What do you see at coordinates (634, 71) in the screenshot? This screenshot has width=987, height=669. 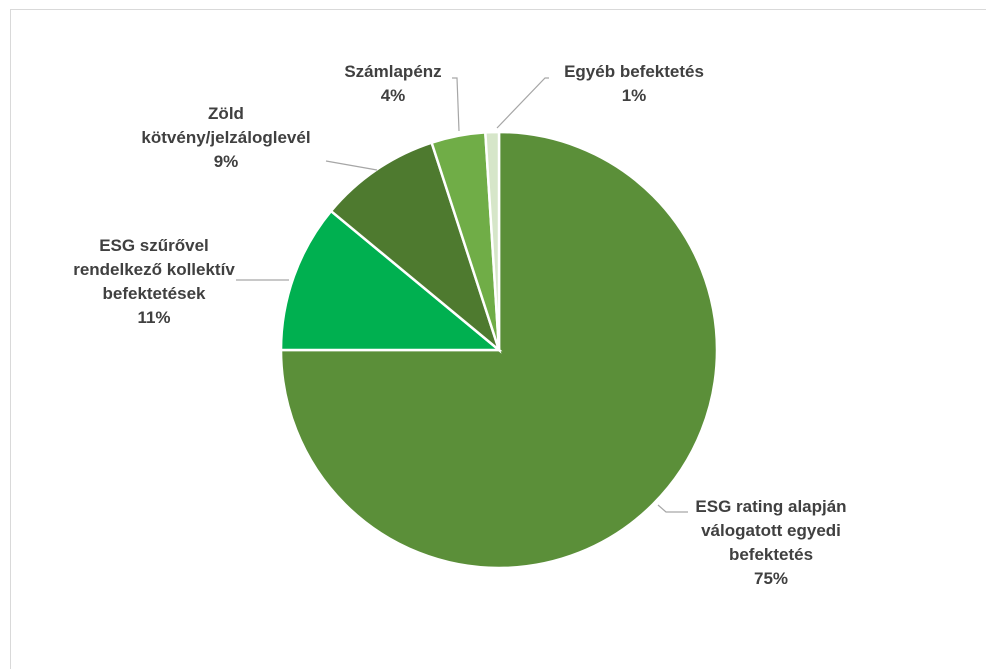 I see `slice-name-label: Egyéb befektetés` at bounding box center [634, 71].